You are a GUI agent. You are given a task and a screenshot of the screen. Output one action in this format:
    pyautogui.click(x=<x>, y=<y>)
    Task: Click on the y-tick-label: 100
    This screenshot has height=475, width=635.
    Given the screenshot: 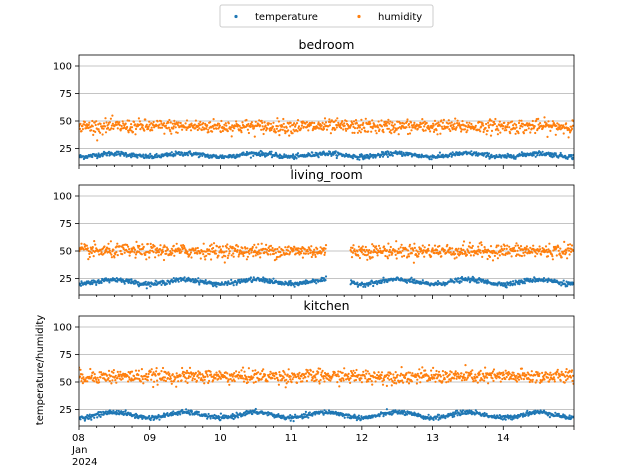 What is the action you would take?
    pyautogui.click(x=62, y=197)
    